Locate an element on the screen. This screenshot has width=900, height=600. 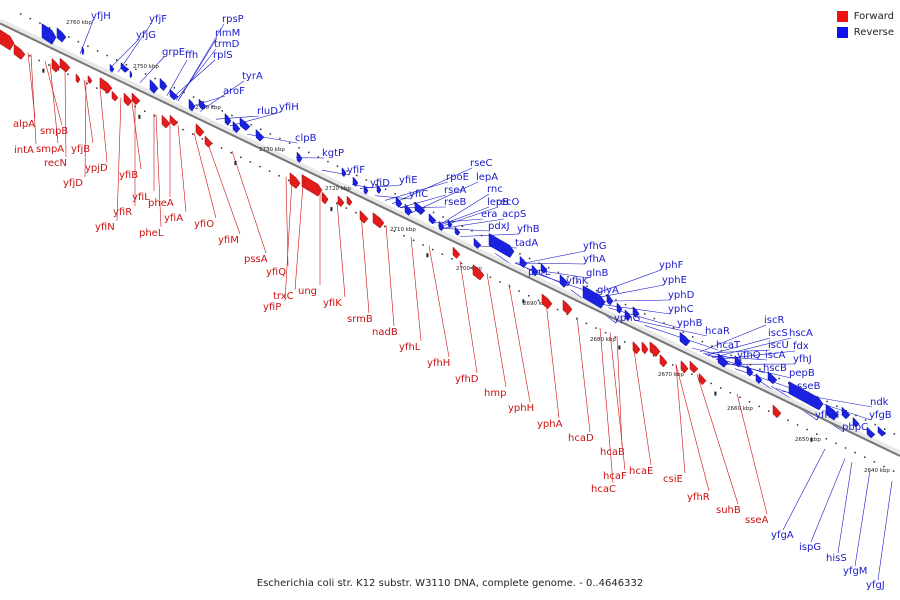
reverse-gene-label: tadA is located at coordinates (526, 243).